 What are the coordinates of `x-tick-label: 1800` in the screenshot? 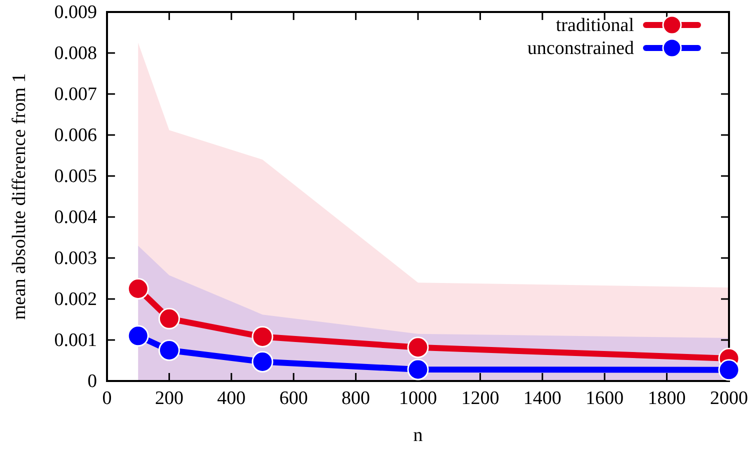 It's located at (667, 398).